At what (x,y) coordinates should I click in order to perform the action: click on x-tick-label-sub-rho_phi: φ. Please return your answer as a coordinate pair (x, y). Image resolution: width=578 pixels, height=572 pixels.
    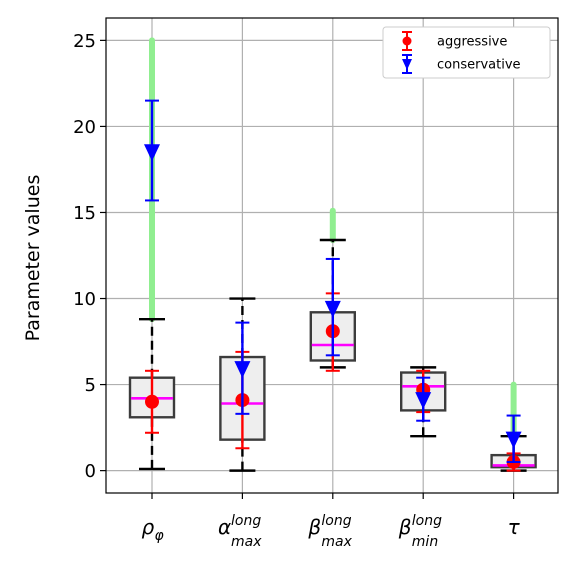
    Looking at the image, I should click on (160, 536).